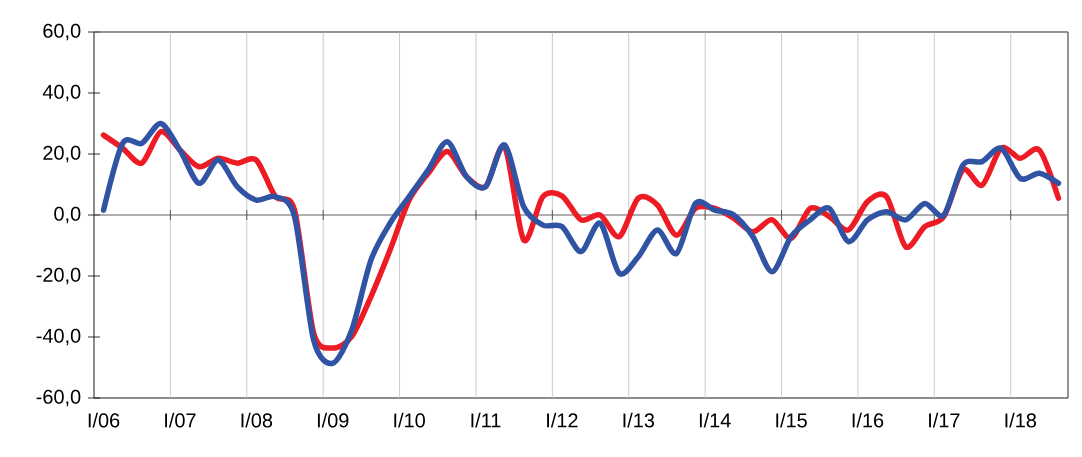  Describe the element at coordinates (62, 154) in the screenshot. I see `y-tick-label: 20,0` at that location.